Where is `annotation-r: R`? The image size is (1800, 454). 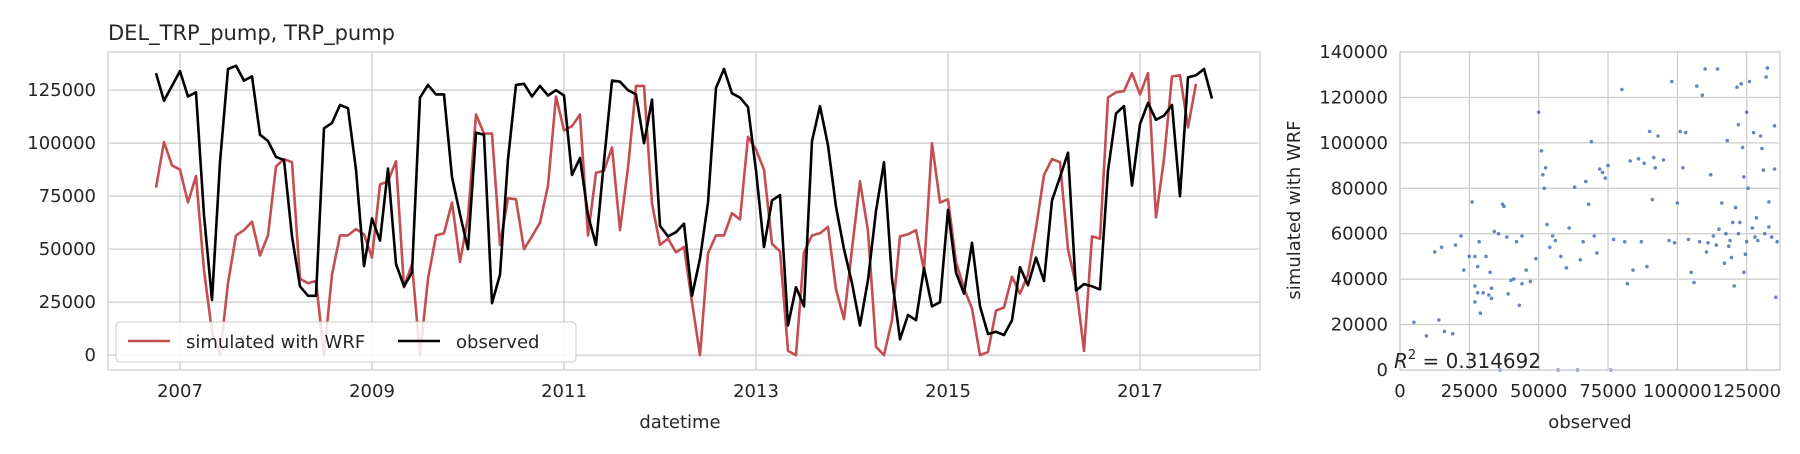
annotation-r: R is located at coordinates (1401, 361).